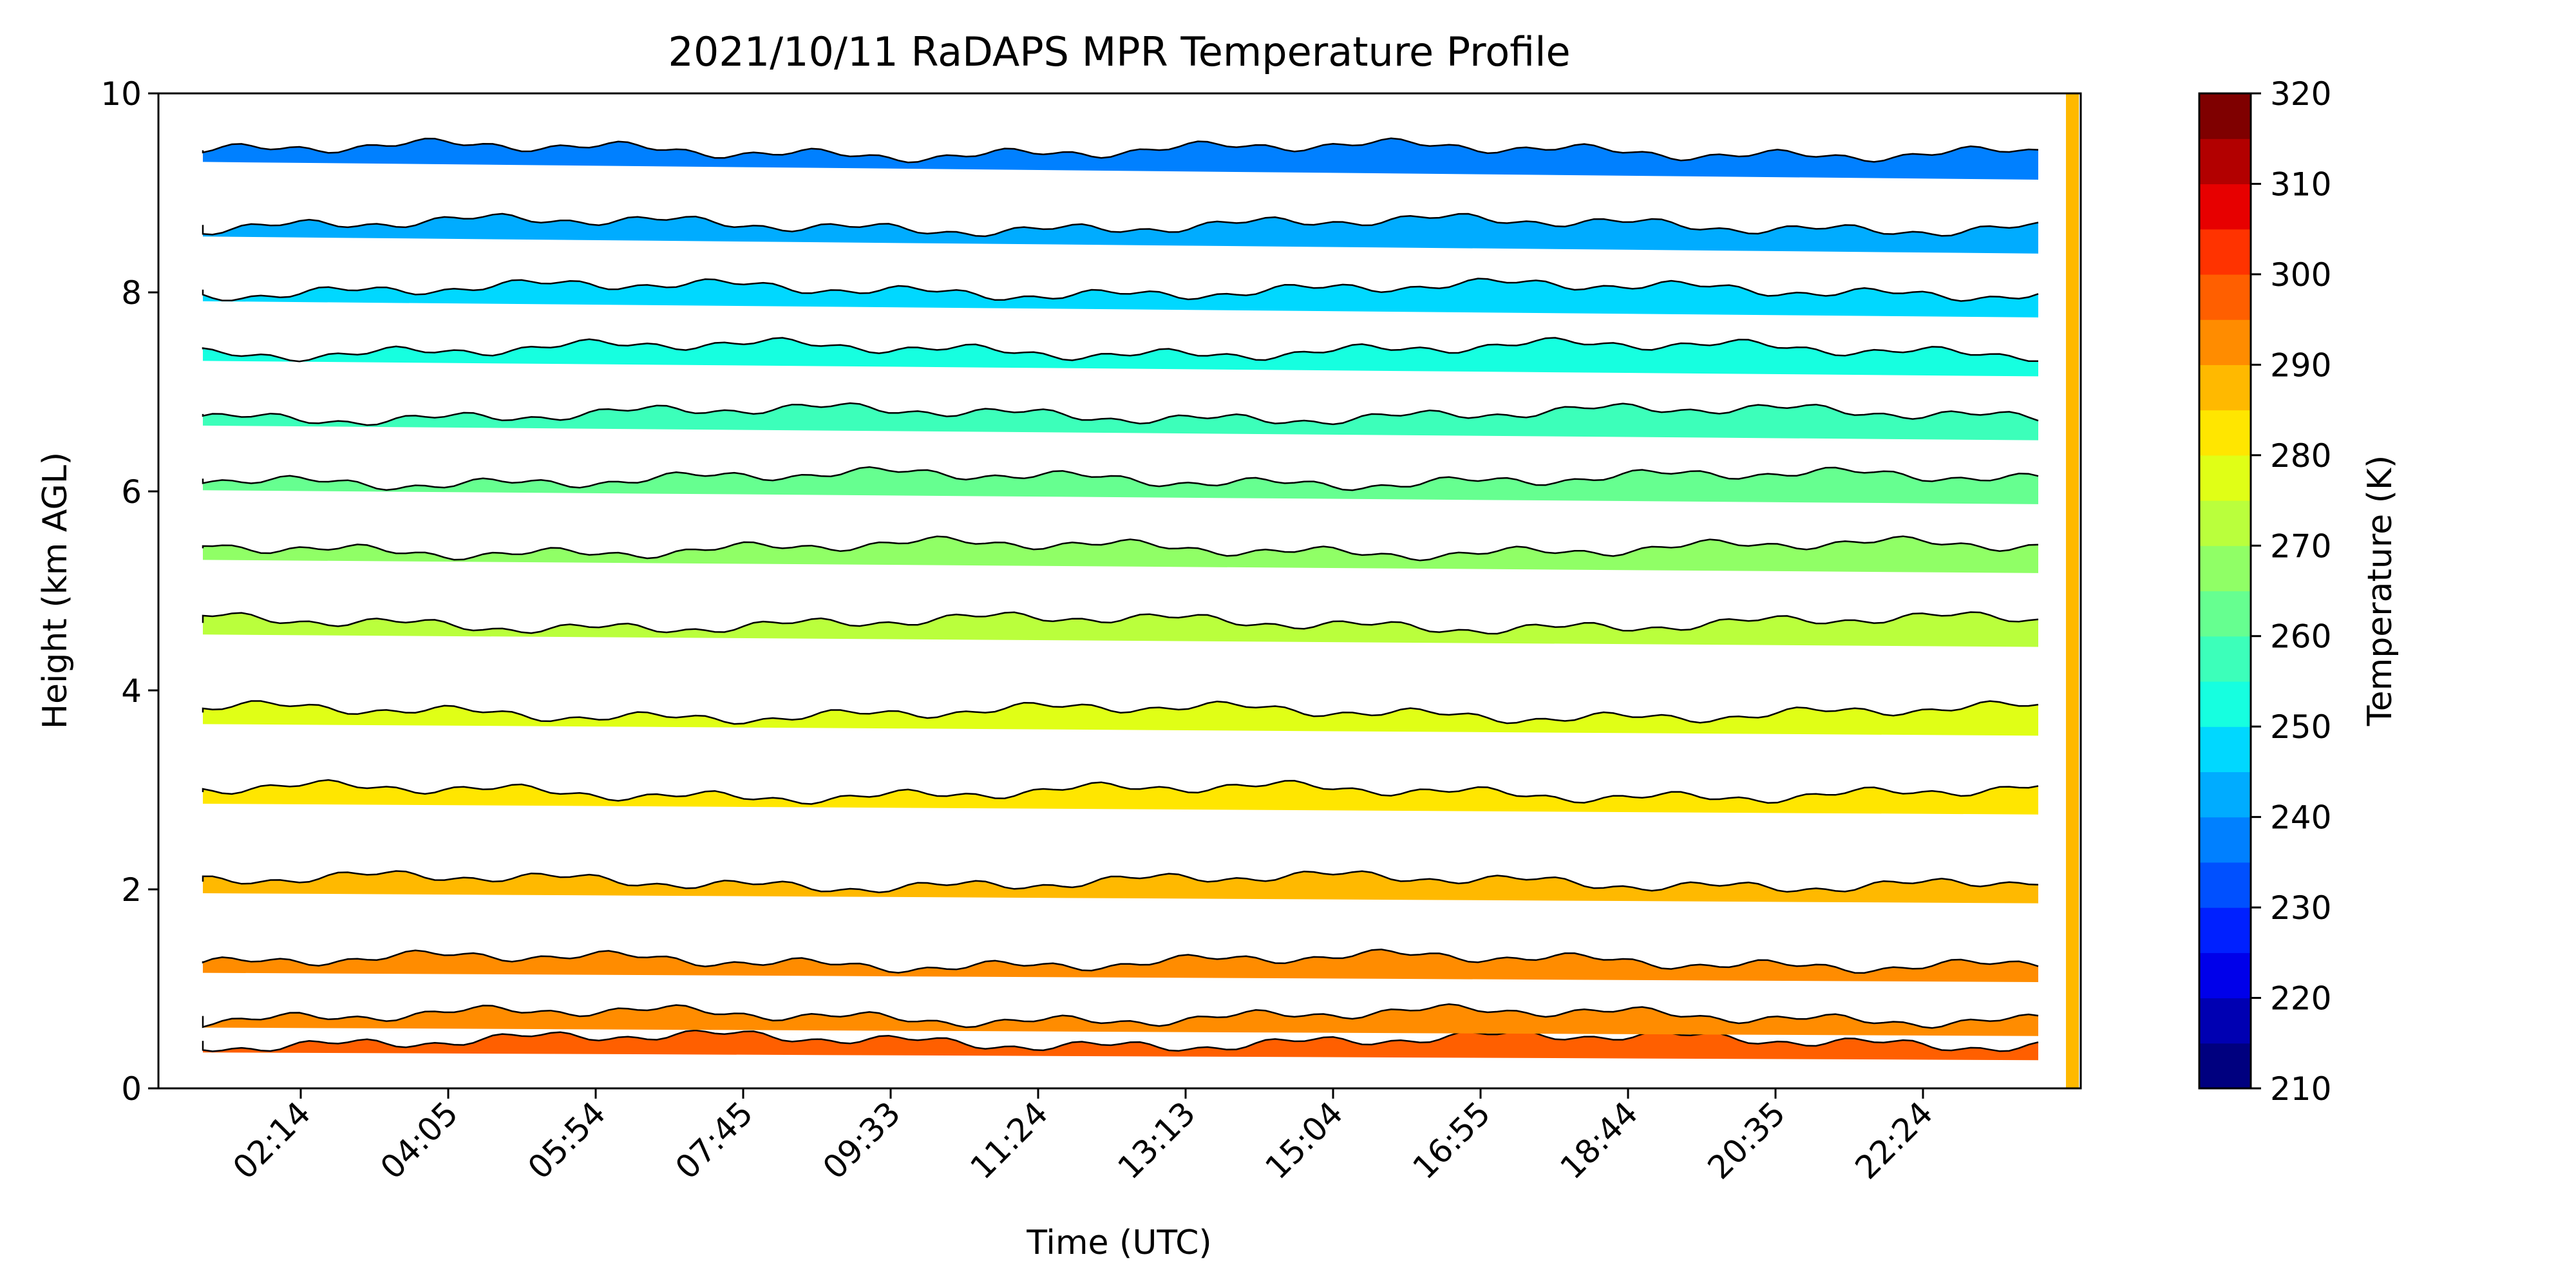 This screenshot has width=2576, height=1288. Describe the element at coordinates (2300, 546) in the screenshot. I see `colorbar-tick-label: 270` at that location.